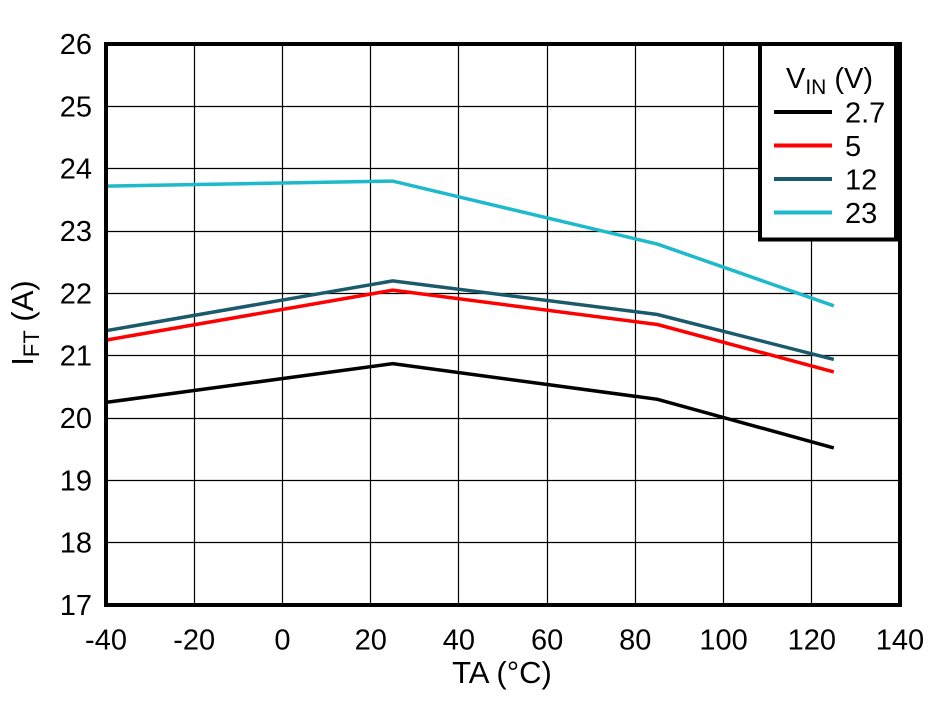  Describe the element at coordinates (76, 107) in the screenshot. I see `svg-text: 25` at that location.